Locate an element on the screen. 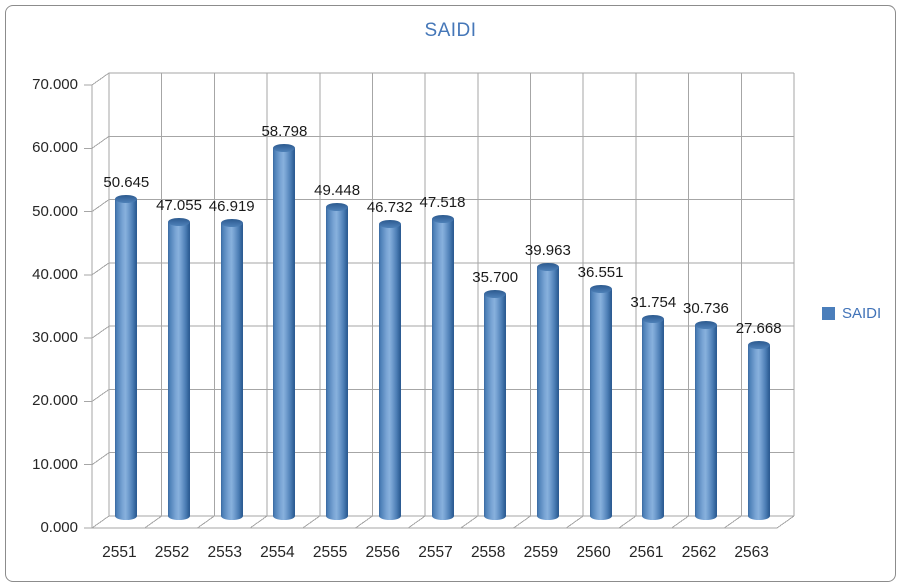 The height and width of the screenshot is (587, 901). bar-value-label: 31.754 is located at coordinates (653, 303).